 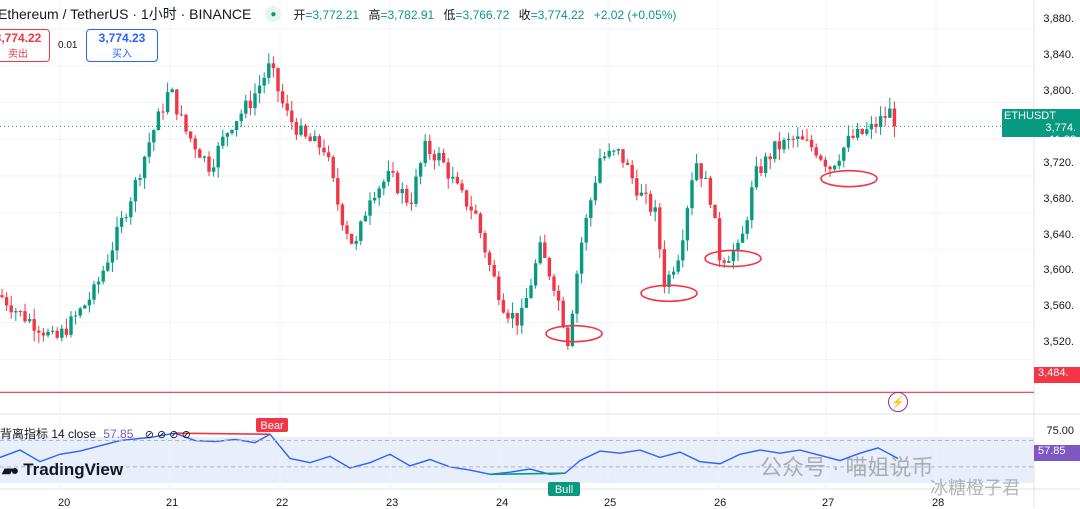 I want to click on bear-label-box, so click(x=272, y=425).